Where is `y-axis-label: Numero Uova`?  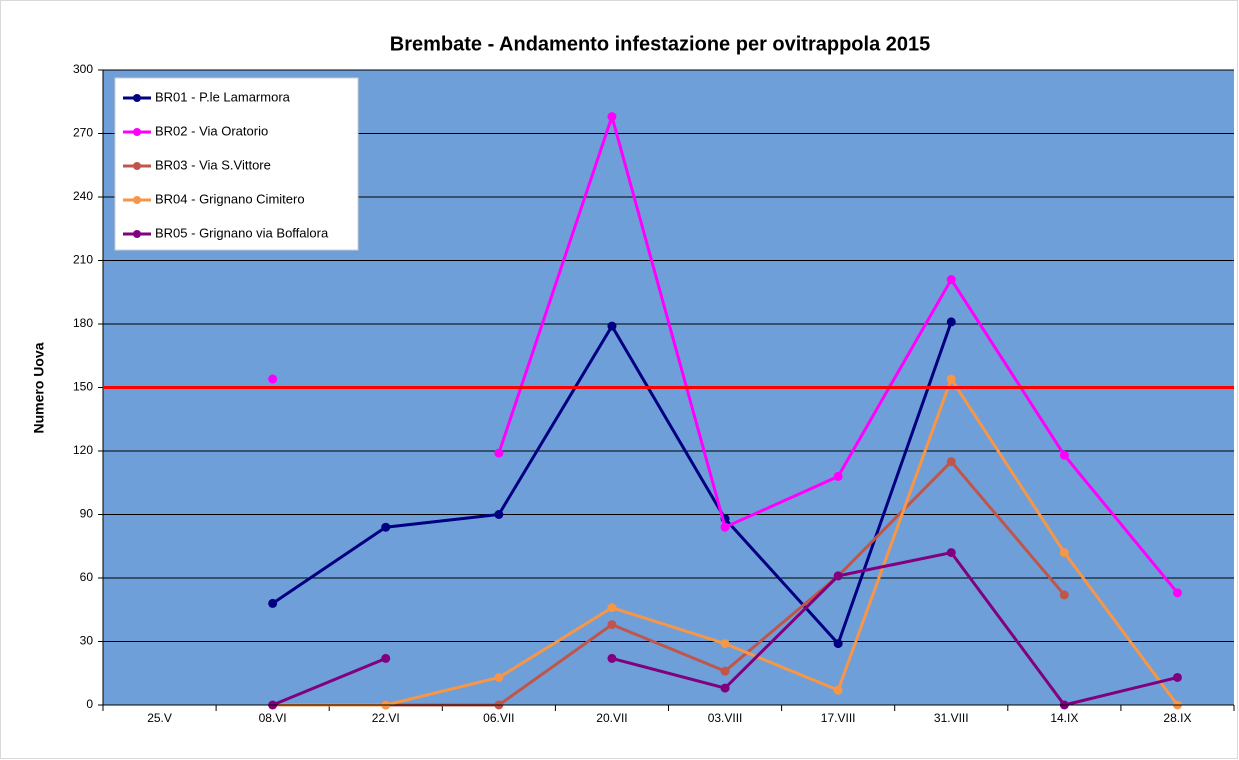
y-axis-label: Numero Uova is located at coordinates (39, 387).